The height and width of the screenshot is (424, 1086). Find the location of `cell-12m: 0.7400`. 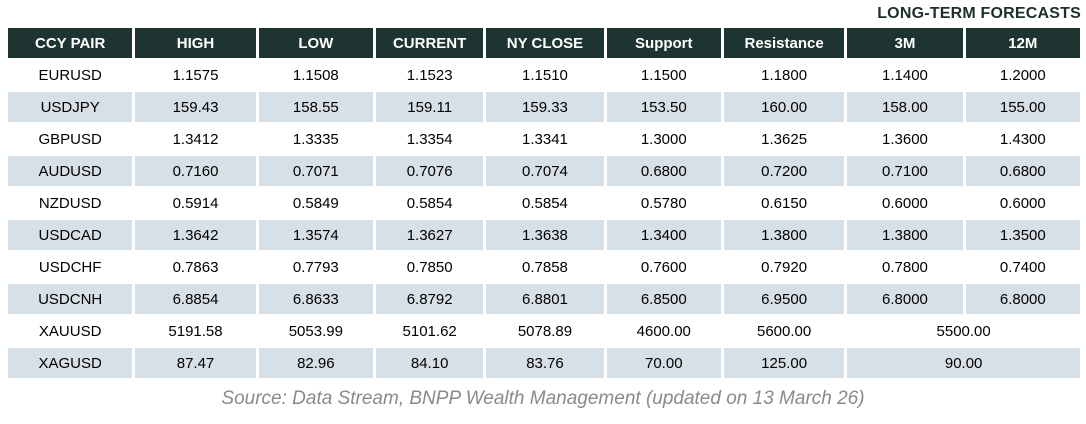

cell-12m: 0.7400 is located at coordinates (1022, 267).